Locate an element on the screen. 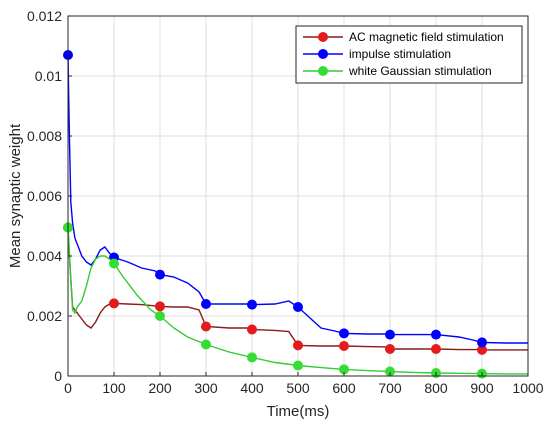 This screenshot has height=426, width=550. x-tick-label: 400 is located at coordinates (252, 388).